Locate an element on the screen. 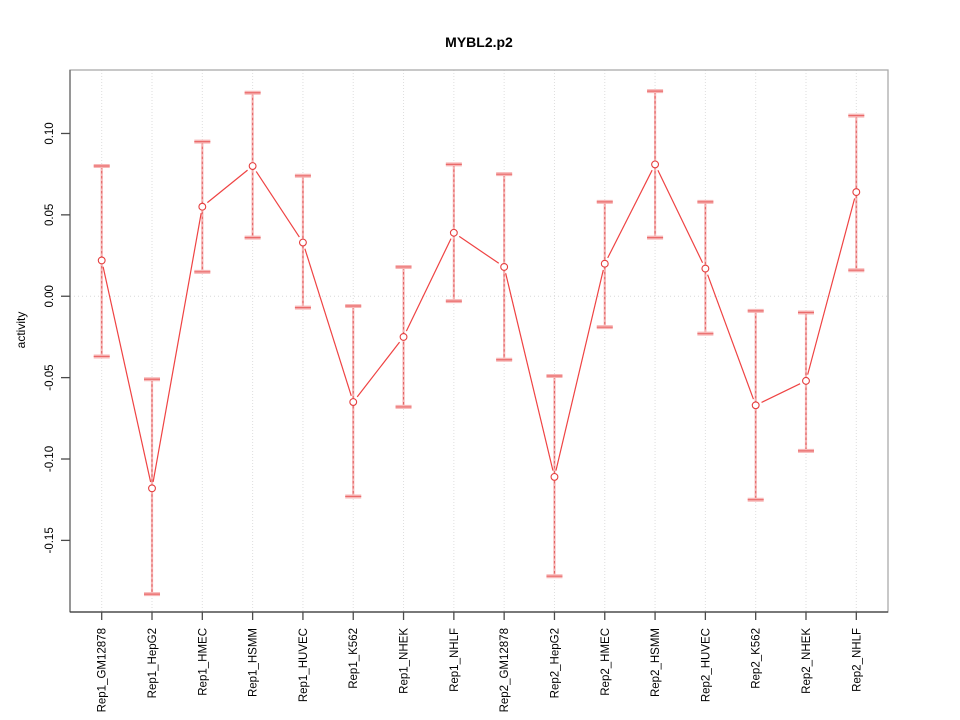  x-tick-label: Rep1_HMEC is located at coordinates (203, 662).